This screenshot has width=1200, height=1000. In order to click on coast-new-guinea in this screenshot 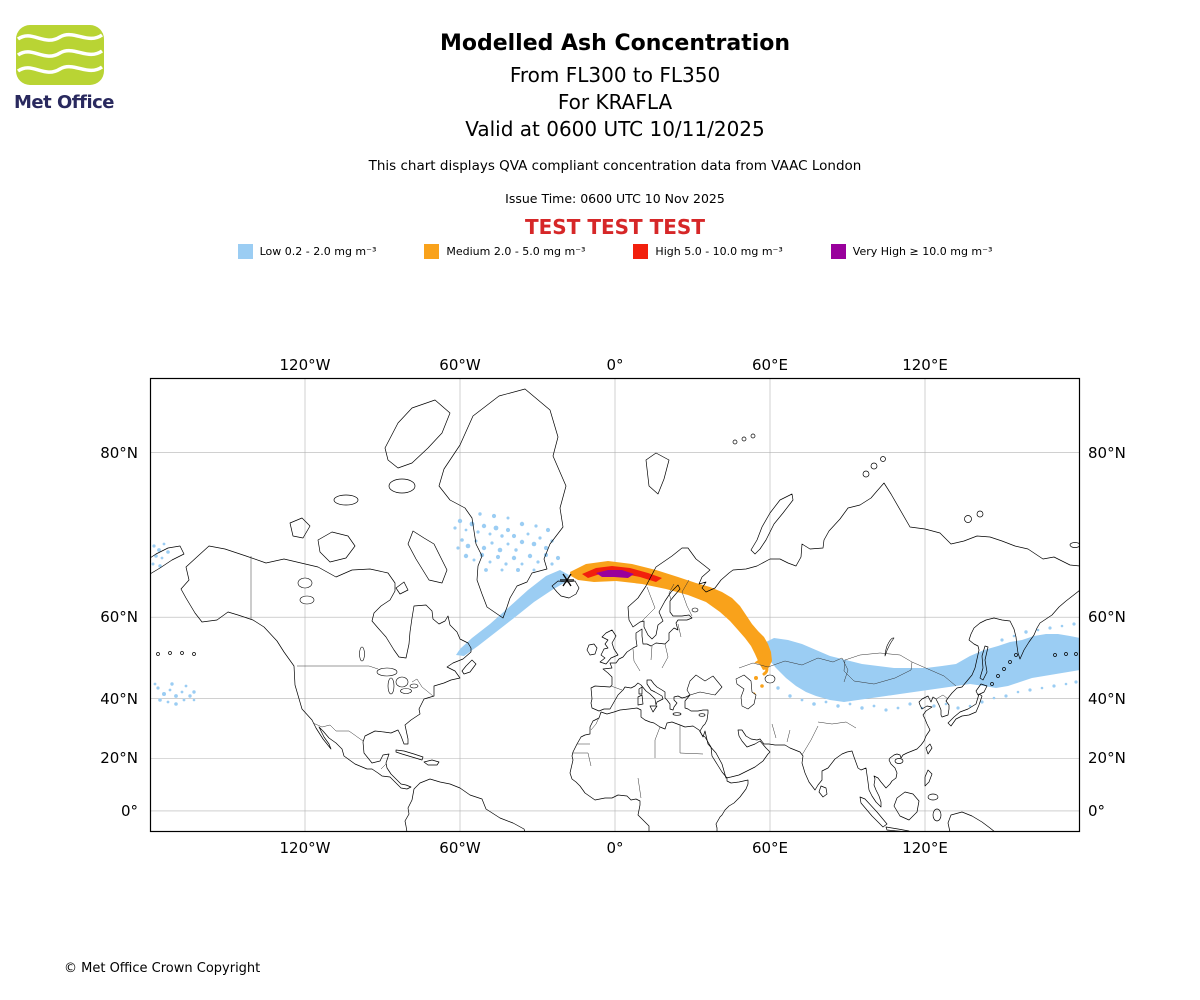, I will do `click(971, 821)`.